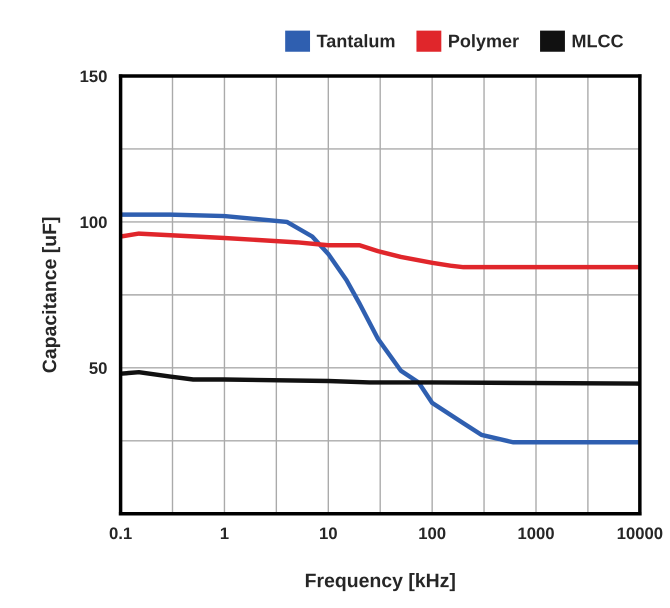  I want to click on x-tick-label: 1000, so click(536, 533).